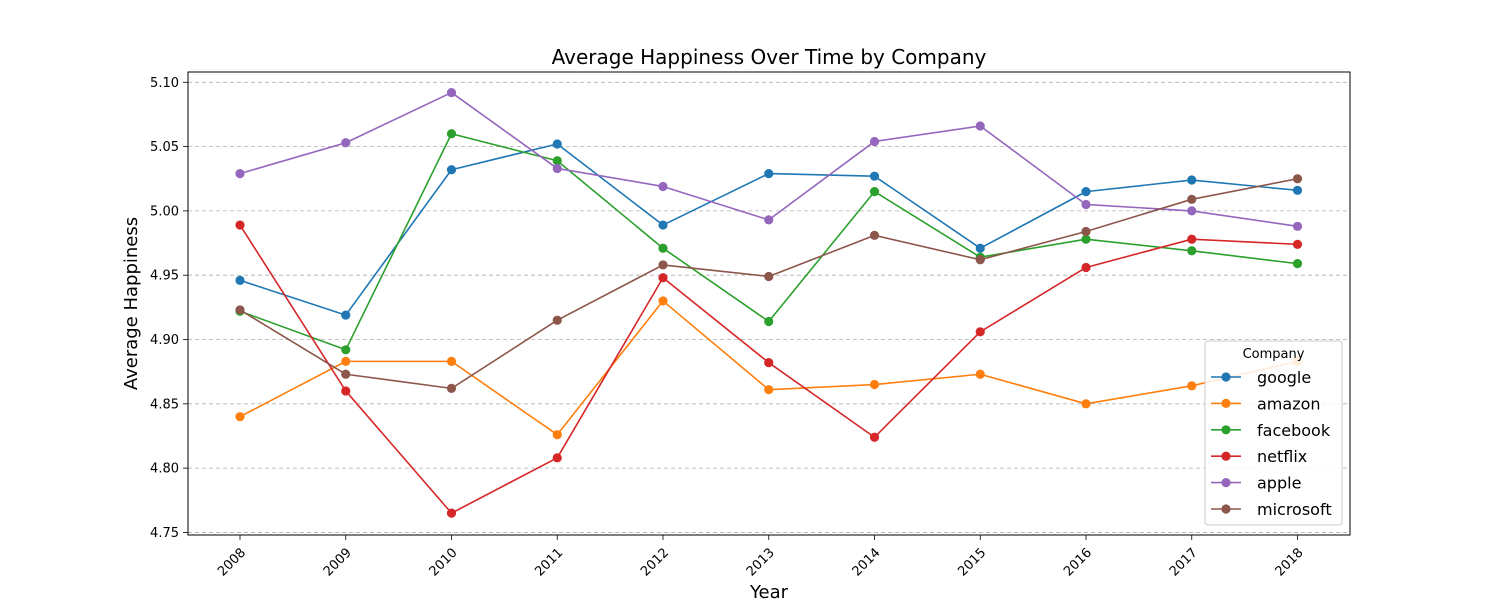  I want to click on y-tick-label: 5.00, so click(164, 211).